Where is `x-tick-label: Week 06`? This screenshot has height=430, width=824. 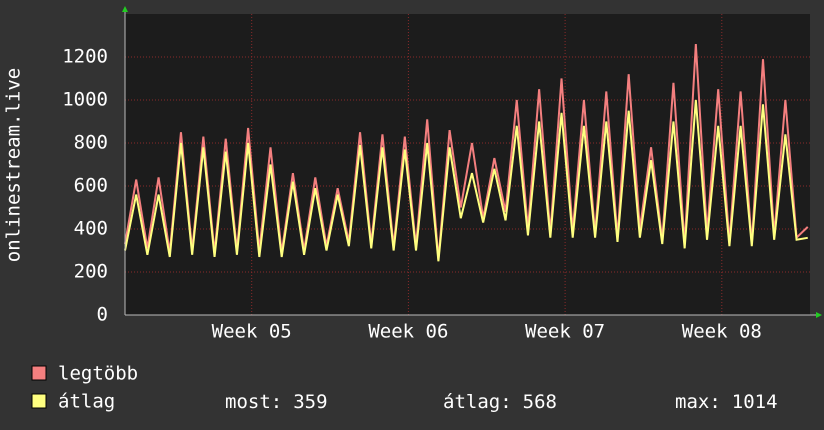 x-tick-label: Week 06 is located at coordinates (408, 332).